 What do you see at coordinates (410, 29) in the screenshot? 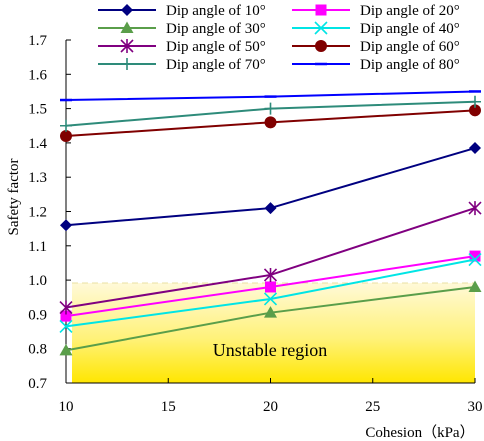
I see `legend-label: Dip angle of 40°` at bounding box center [410, 29].